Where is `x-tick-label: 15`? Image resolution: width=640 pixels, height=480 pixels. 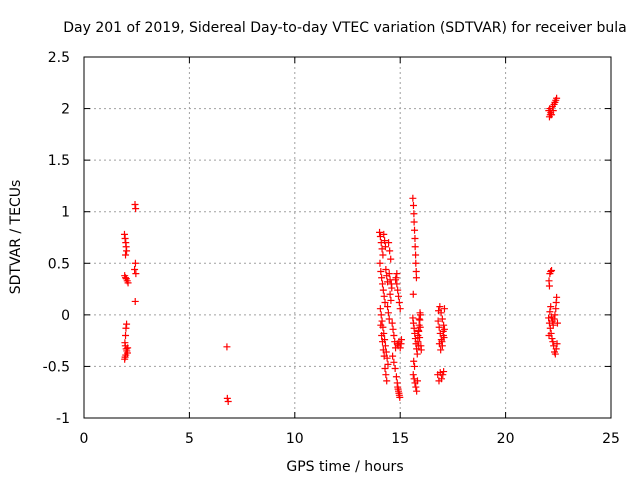 x-tick-label: 15 is located at coordinates (400, 439).